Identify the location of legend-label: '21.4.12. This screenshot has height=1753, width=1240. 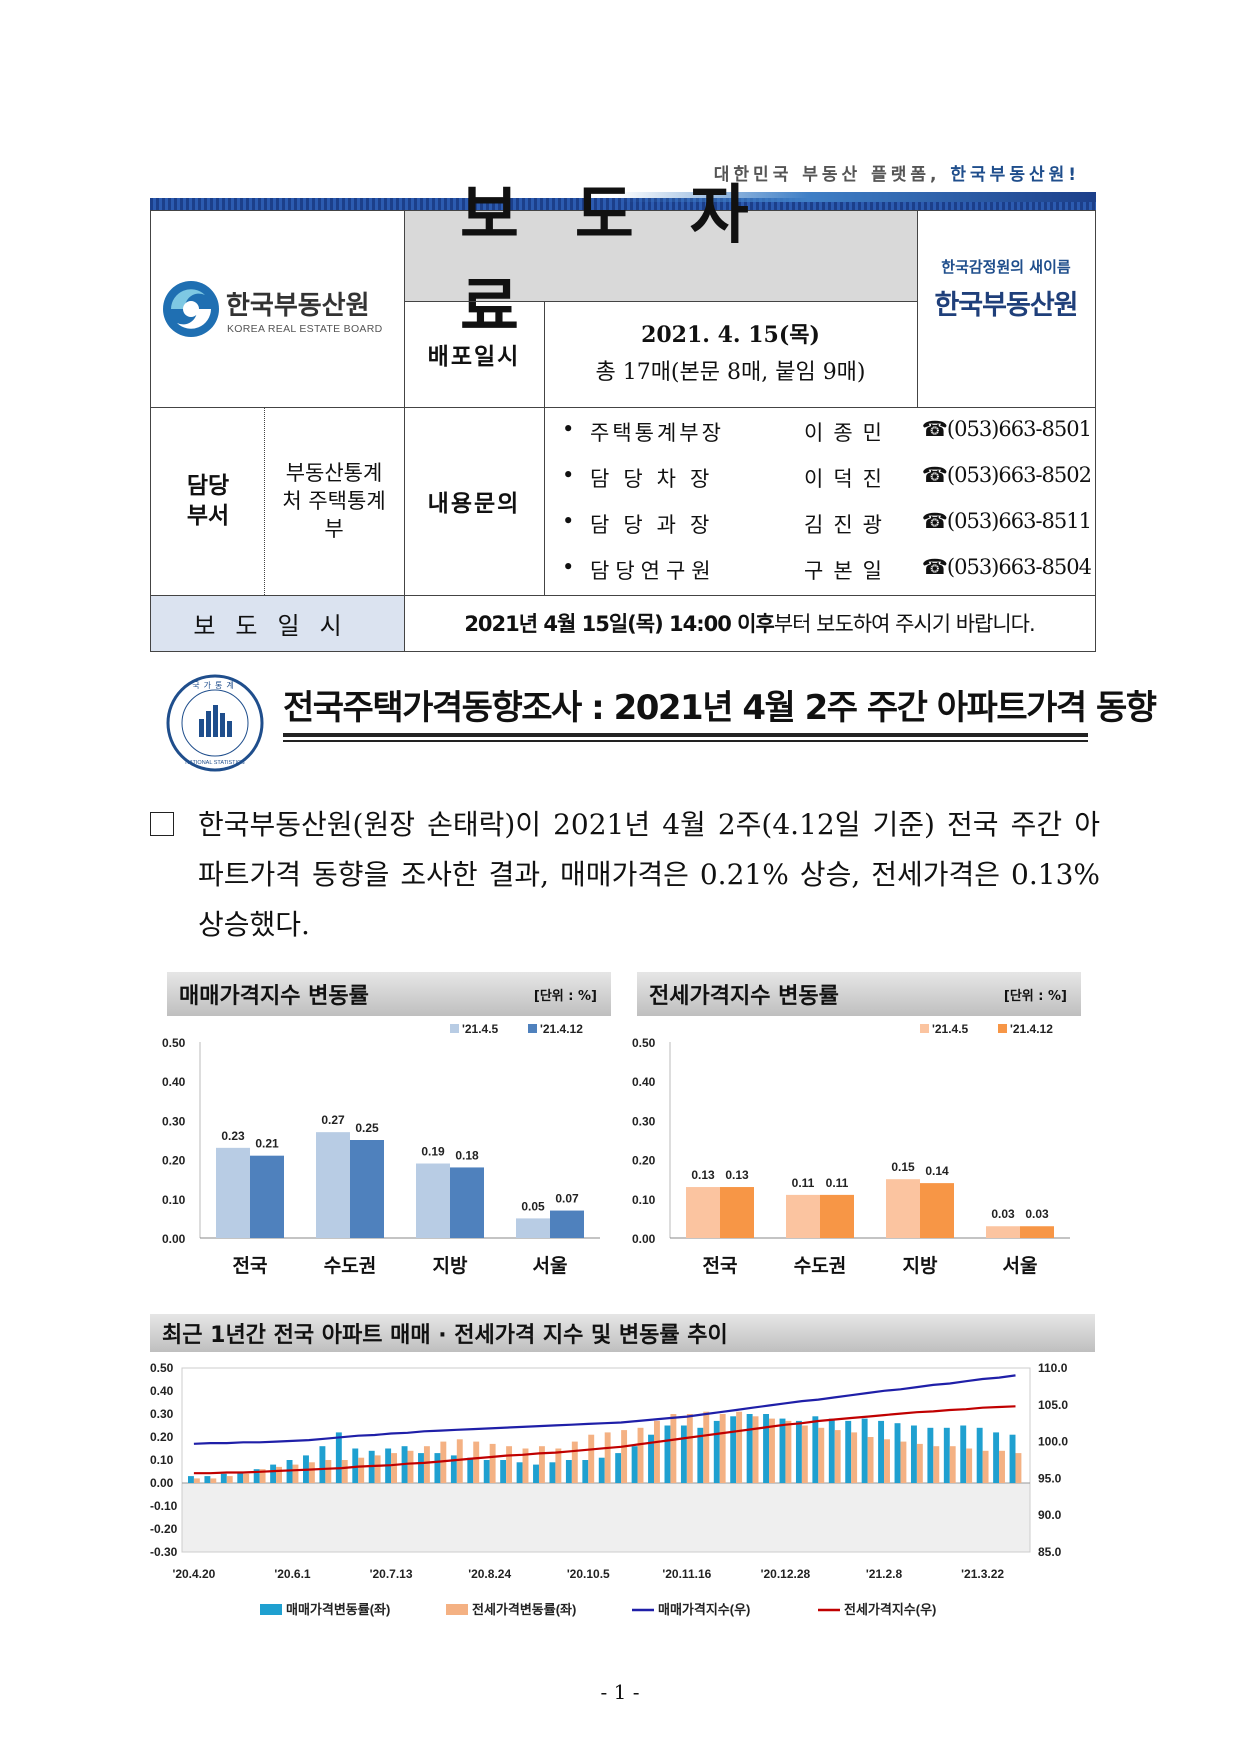
(1031, 1029).